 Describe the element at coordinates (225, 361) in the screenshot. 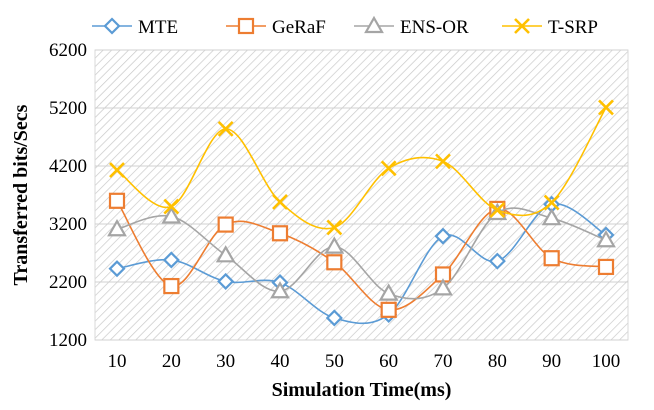

I see `x-tick-label: 30` at that location.